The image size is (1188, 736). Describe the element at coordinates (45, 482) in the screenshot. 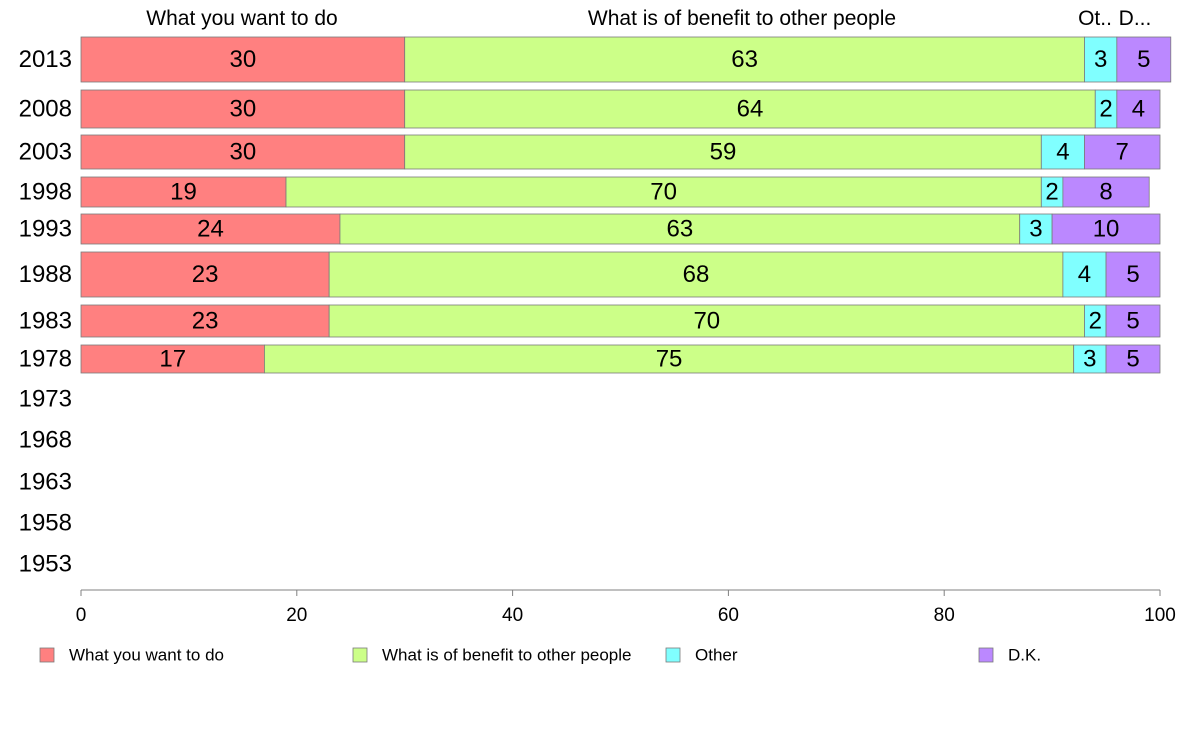

I see `y-tick-label: 1963` at that location.